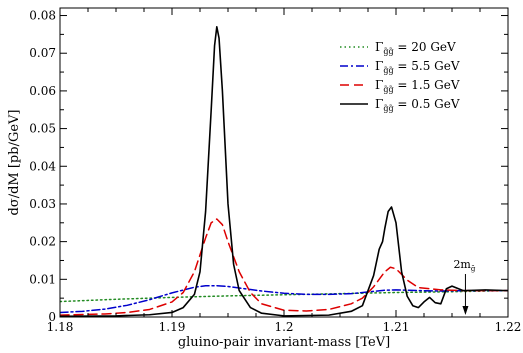 Image resolution: width=523 pixels, height=353 pixels. What do you see at coordinates (52, 317) in the screenshot?
I see `y-tick-label: 0` at bounding box center [52, 317].